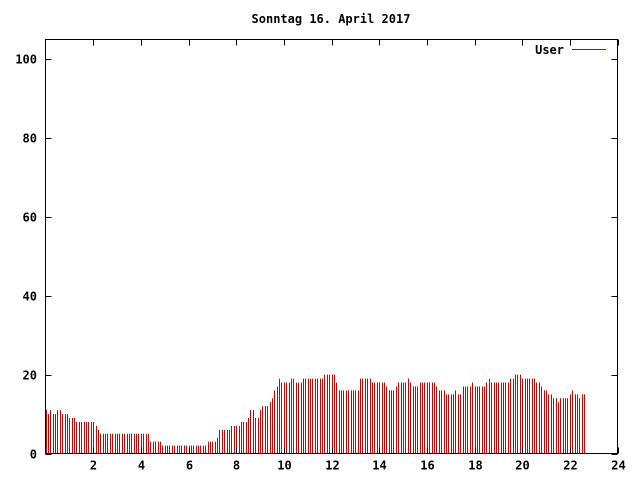 Image resolution: width=640 pixels, height=480 pixels. What do you see at coordinates (93, 466) in the screenshot?
I see `x-tick-label: 2` at bounding box center [93, 466].